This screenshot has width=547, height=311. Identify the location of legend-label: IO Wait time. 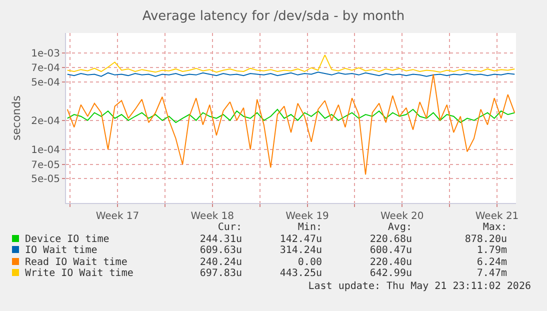
(61, 250).